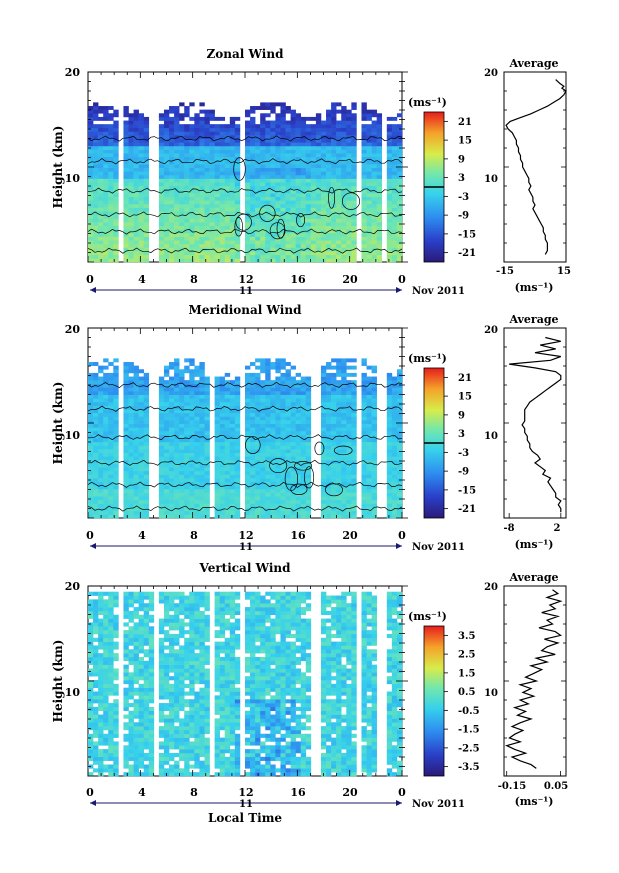 The height and width of the screenshot is (873, 619). What do you see at coordinates (467, 253) in the screenshot?
I see `colorbar-tick-label: -21` at bounding box center [467, 253].